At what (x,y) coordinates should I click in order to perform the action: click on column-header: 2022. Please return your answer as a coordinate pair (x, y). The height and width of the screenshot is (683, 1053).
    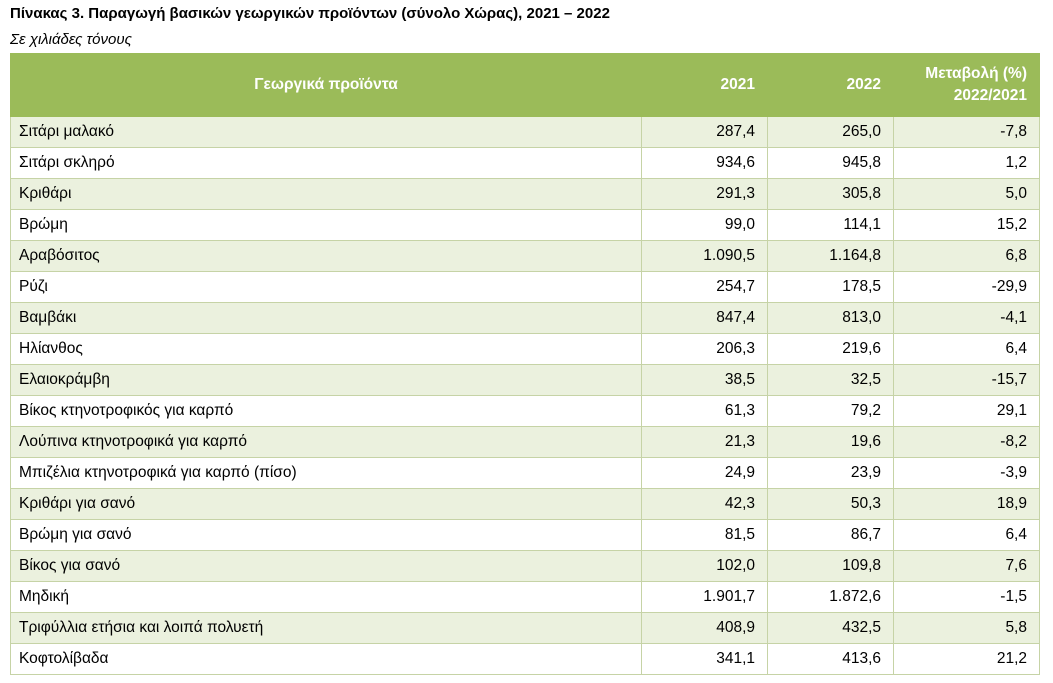
    Looking at the image, I should click on (830, 85).